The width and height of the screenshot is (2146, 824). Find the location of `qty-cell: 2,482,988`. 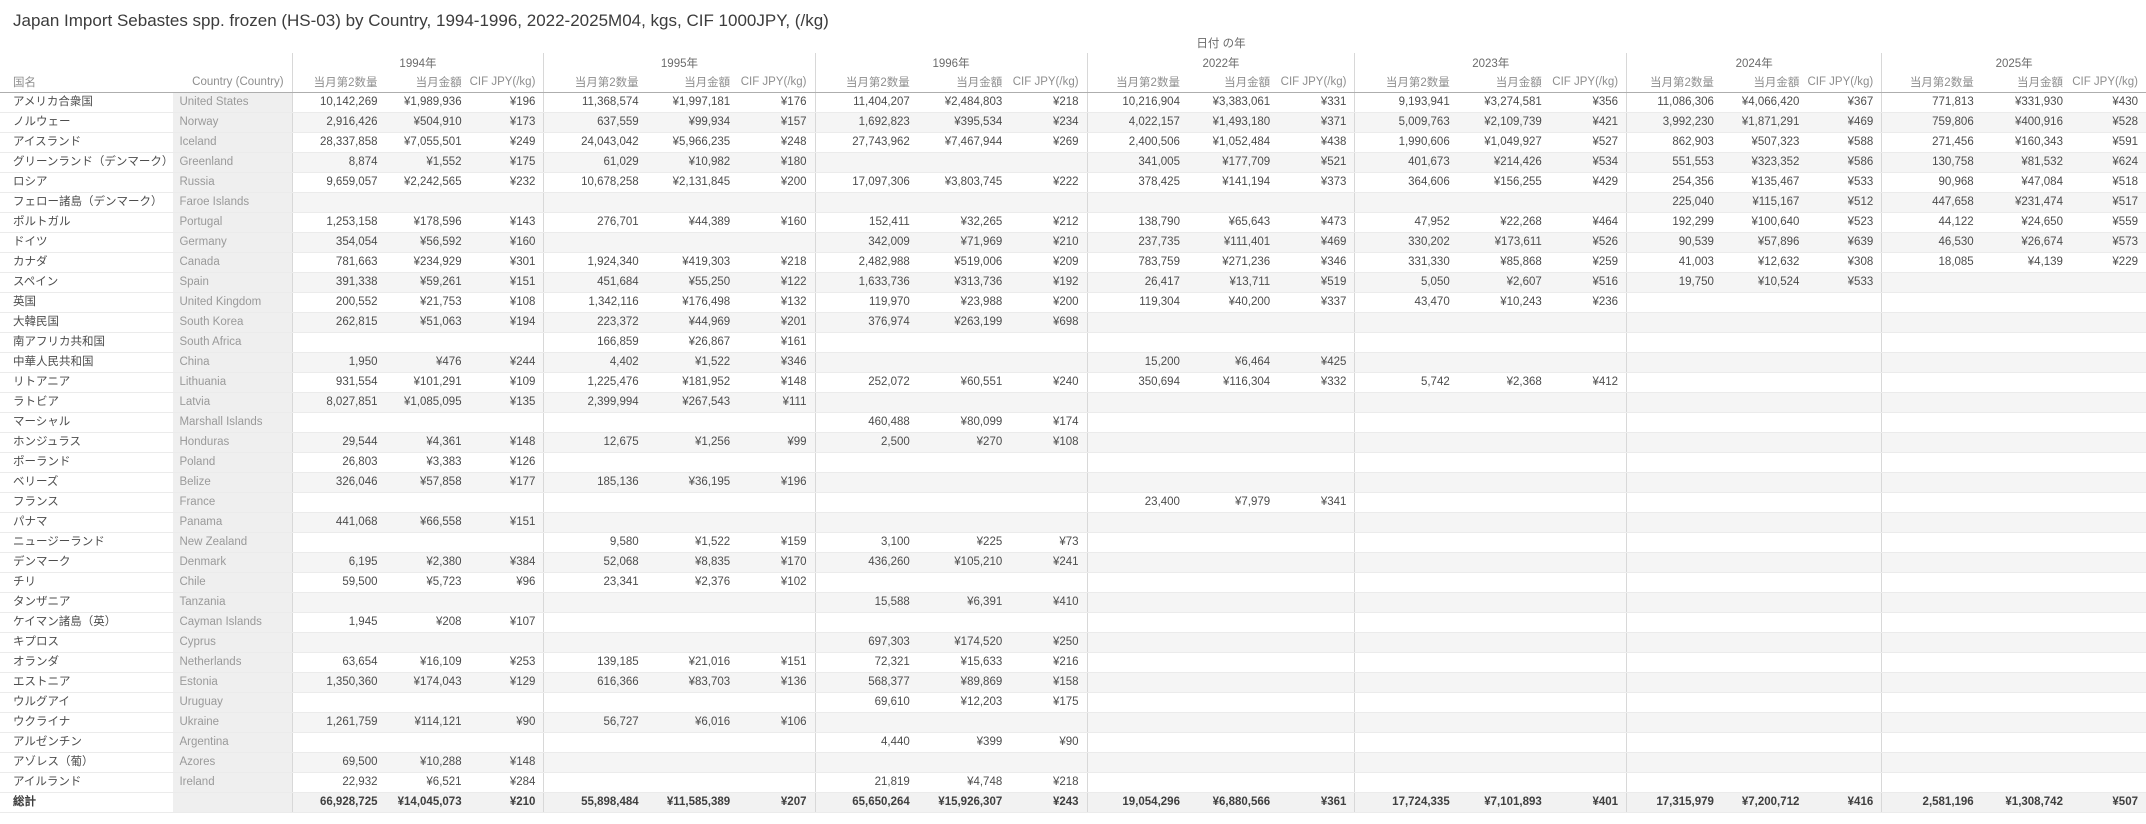

qty-cell: 2,482,988 is located at coordinates (866, 262).